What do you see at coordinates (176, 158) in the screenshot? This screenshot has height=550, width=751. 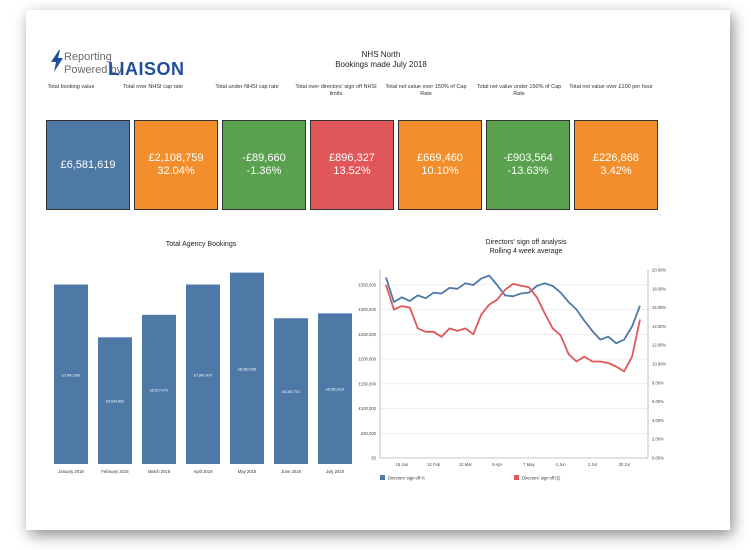 I see `kpi-value: £2,108,759` at bounding box center [176, 158].